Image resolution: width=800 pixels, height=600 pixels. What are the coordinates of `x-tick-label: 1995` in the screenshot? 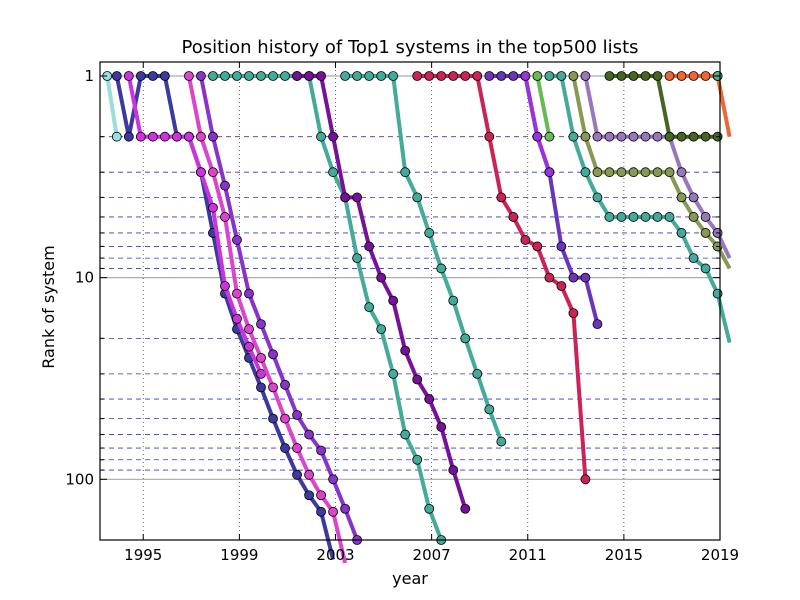 It's located at (143, 555).